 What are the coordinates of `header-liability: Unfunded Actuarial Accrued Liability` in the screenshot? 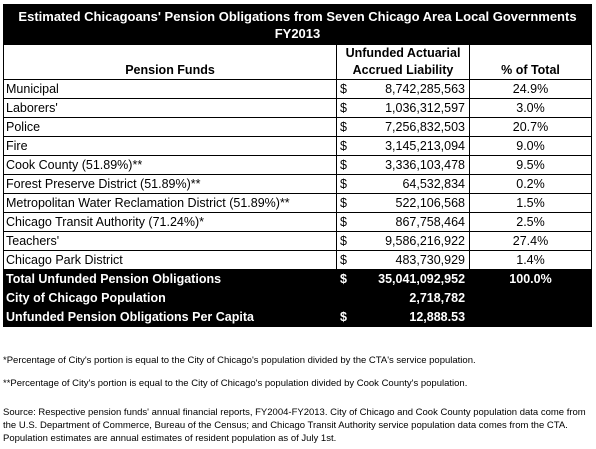 It's located at (403, 62).